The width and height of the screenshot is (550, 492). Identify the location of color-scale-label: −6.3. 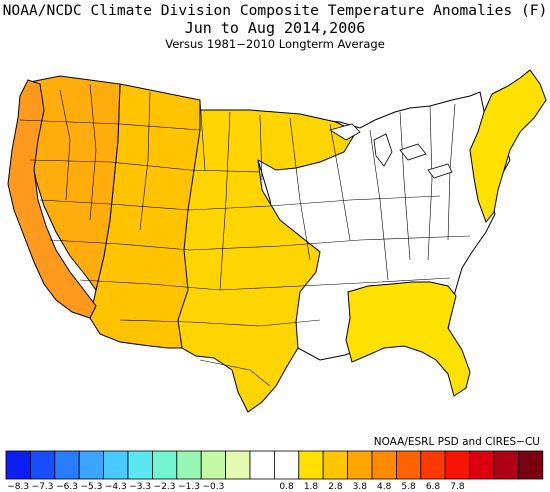
(67, 487).